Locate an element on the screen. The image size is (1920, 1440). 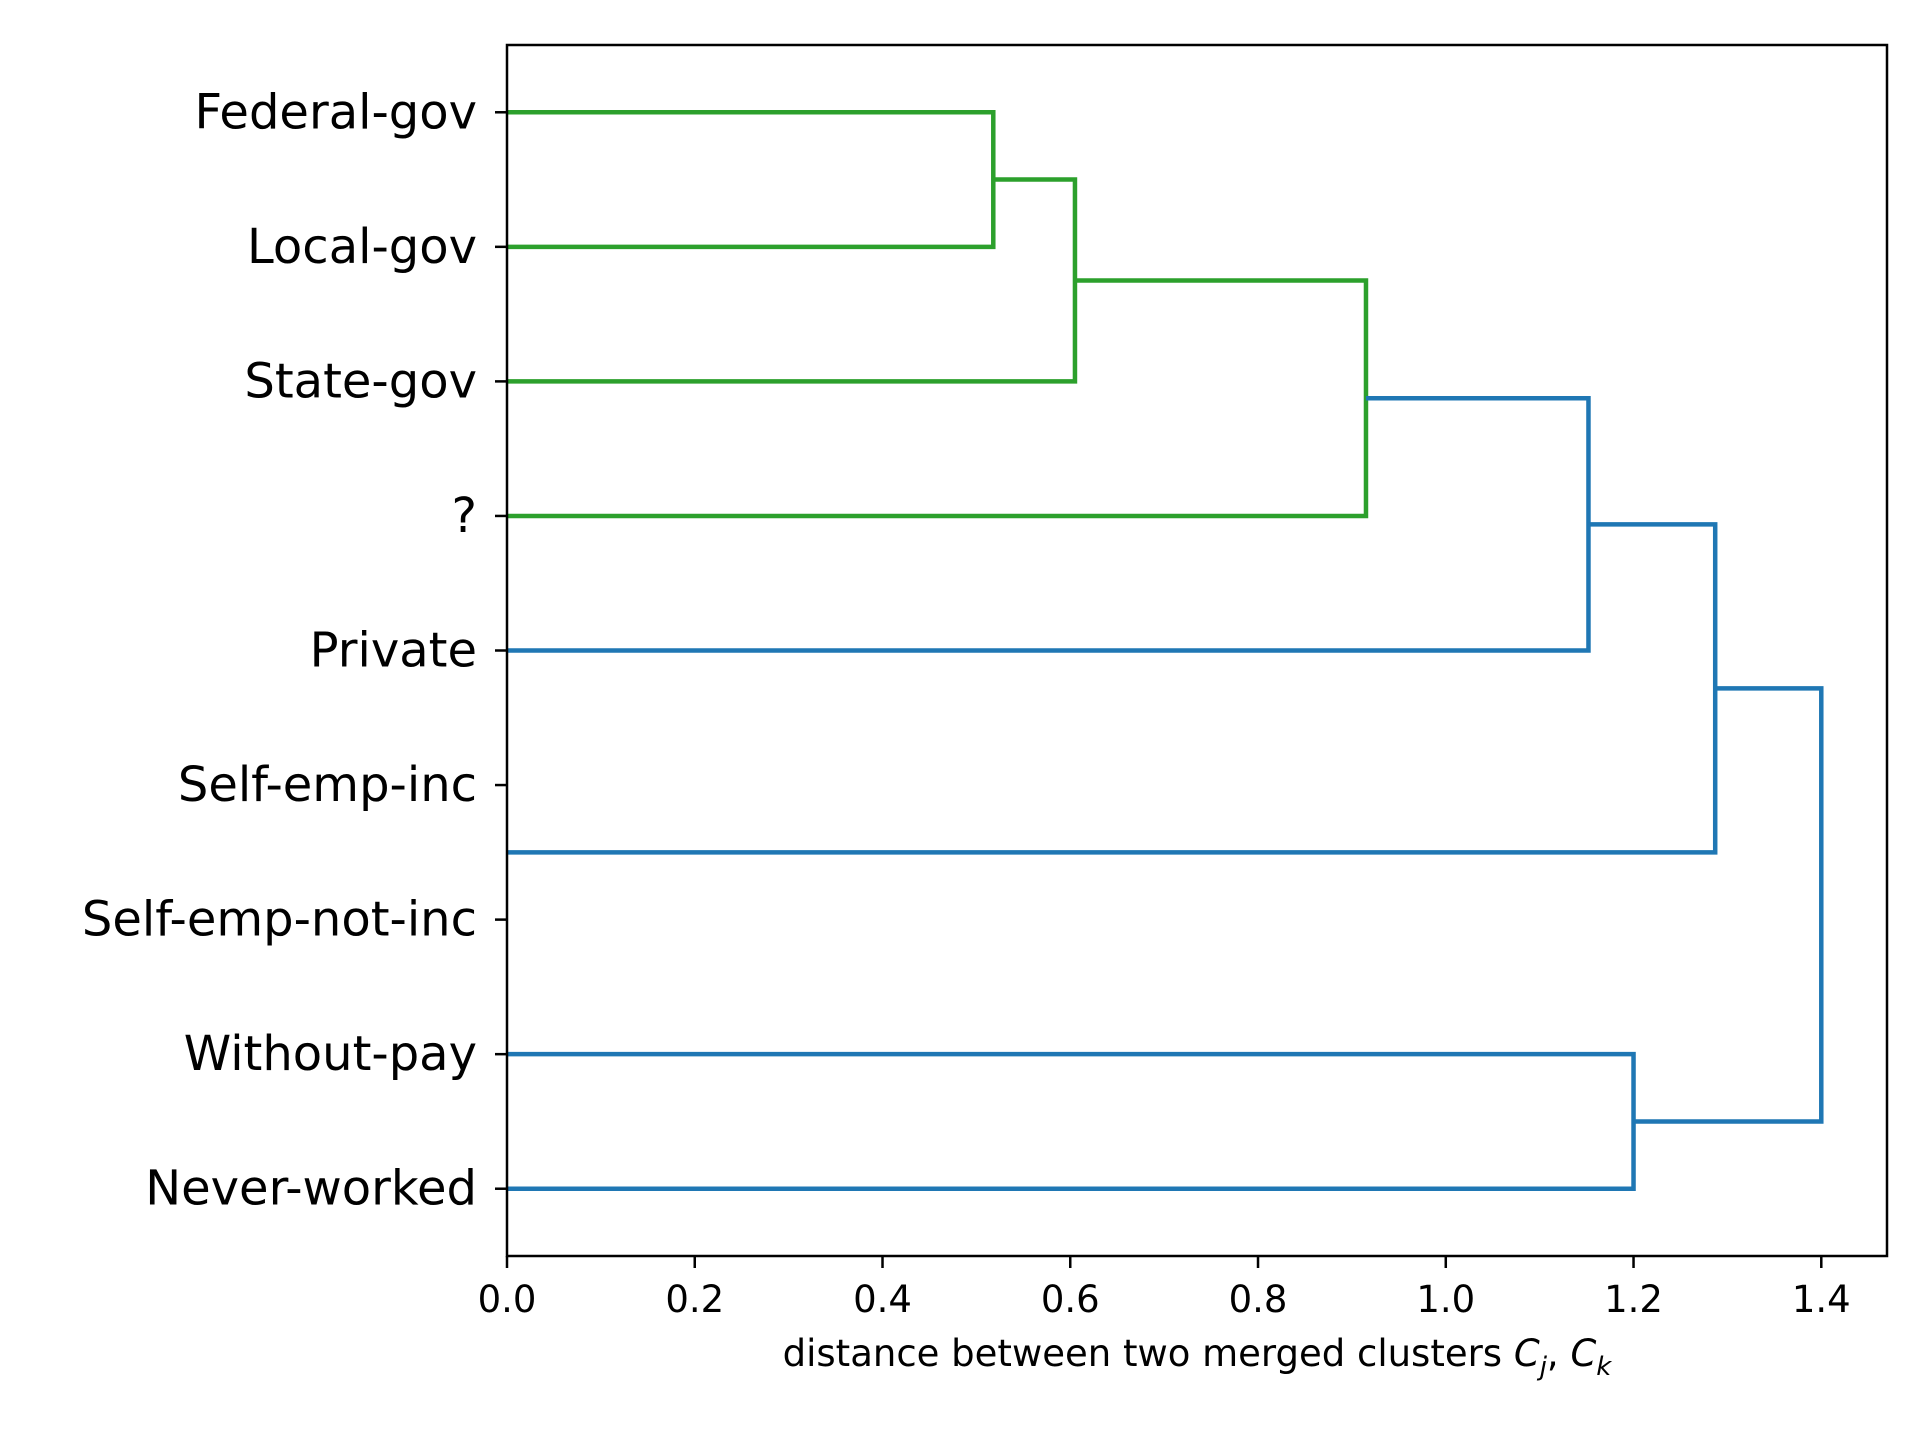
x-axis-title-c1: C is located at coordinates (1527, 1353).